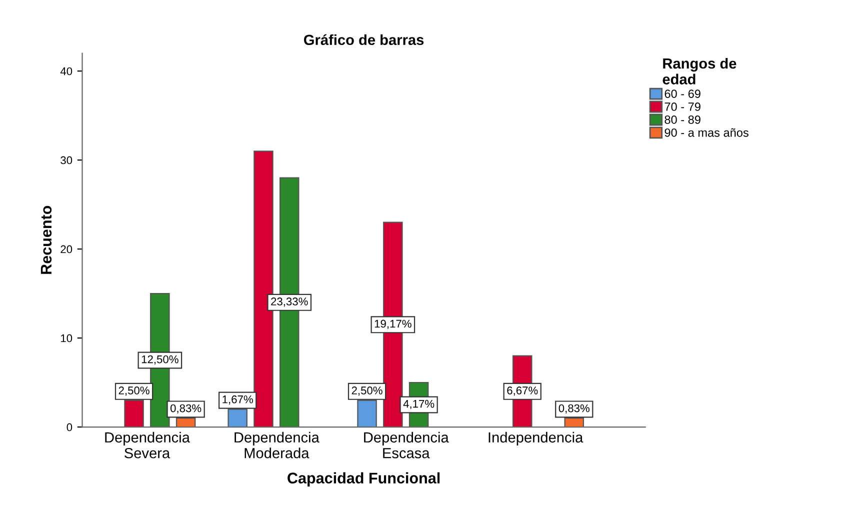 This screenshot has width=848, height=512. Describe the element at coordinates (289, 302) in the screenshot. I see `annotation: 23,33%` at that location.